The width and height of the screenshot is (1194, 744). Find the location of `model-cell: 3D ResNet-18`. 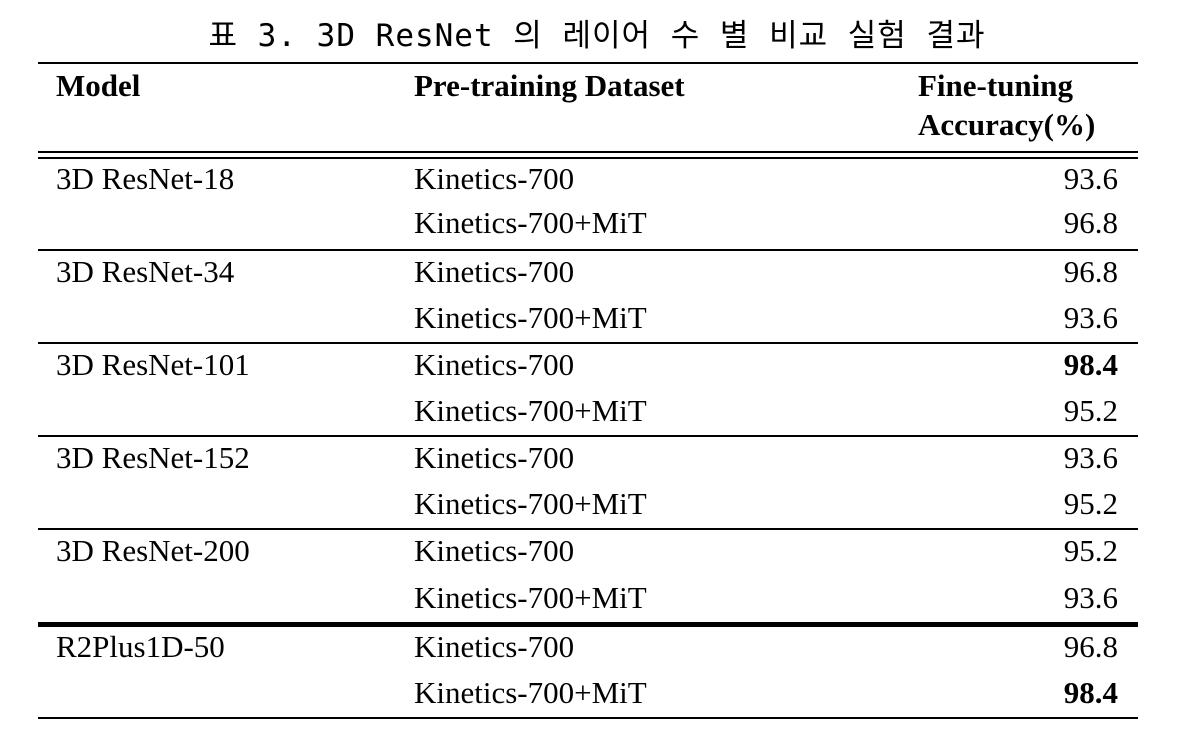

model-cell: 3D ResNet-18 is located at coordinates (145, 178).